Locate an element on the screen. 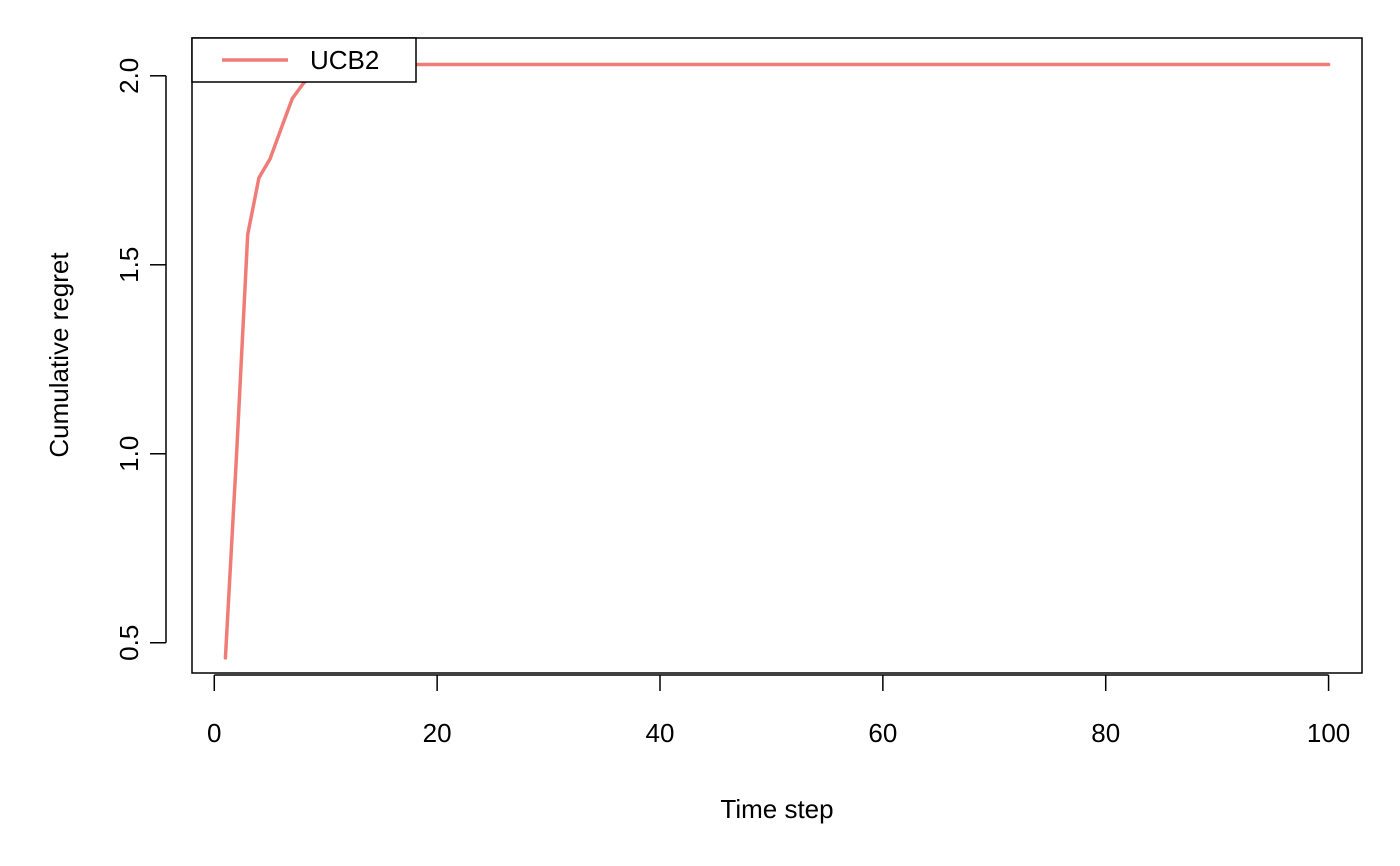 This screenshot has height=866, width=1400. x-tick-label: 60 is located at coordinates (882, 733).